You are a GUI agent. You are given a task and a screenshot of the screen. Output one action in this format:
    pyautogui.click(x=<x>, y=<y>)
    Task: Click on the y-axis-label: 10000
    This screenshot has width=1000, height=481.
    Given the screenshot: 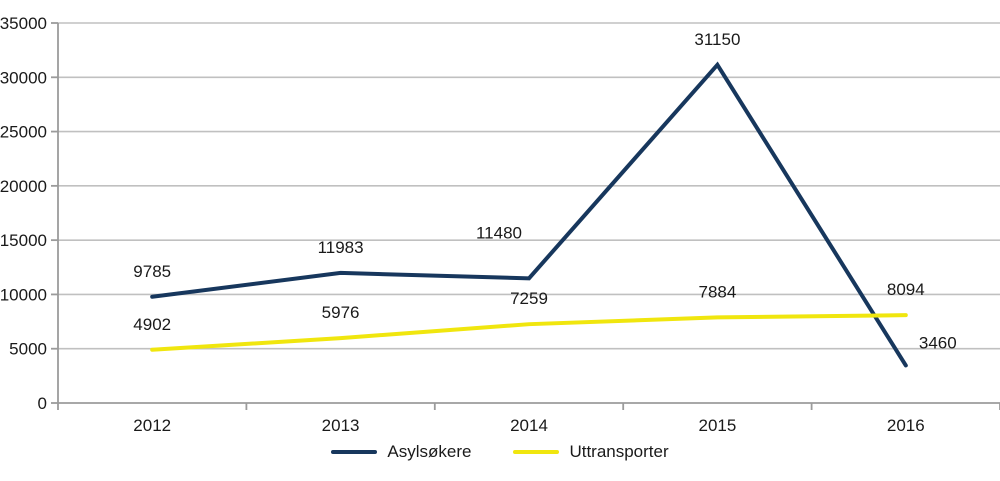 What is the action you would take?
    pyautogui.click(x=23, y=294)
    